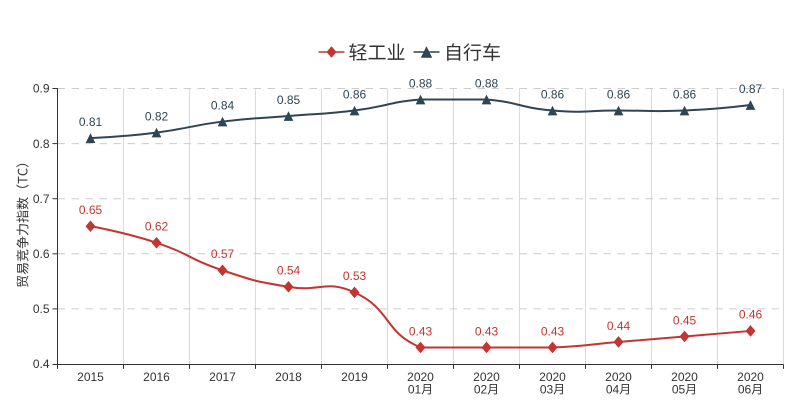 Image resolution: width=808 pixels, height=416 pixels. Describe the element at coordinates (745, 390) in the screenshot. I see `svg-text: 06` at that location.